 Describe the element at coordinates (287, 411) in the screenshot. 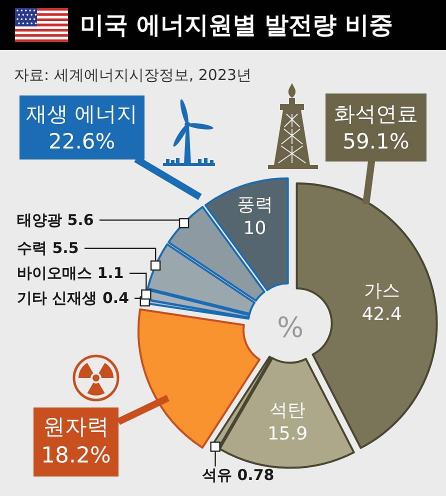

I see `slice-label: 석탄` at that location.